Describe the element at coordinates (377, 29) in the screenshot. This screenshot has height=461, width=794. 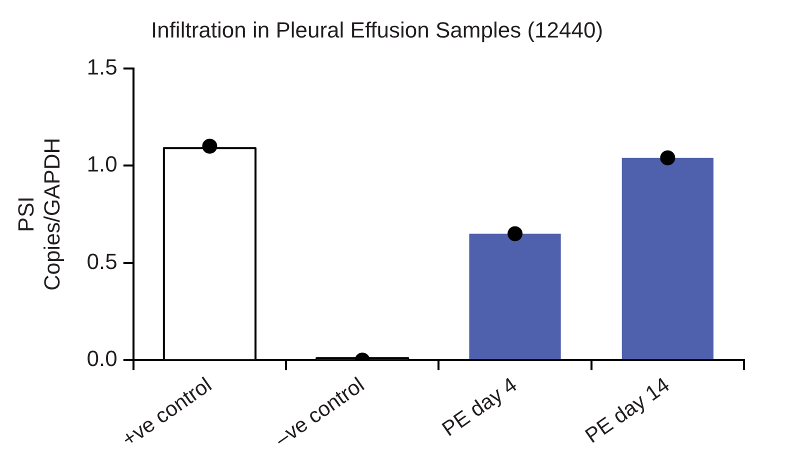
I see `chart-title: Infiltration in Pleural Effusion Samples (12440)` at that location.